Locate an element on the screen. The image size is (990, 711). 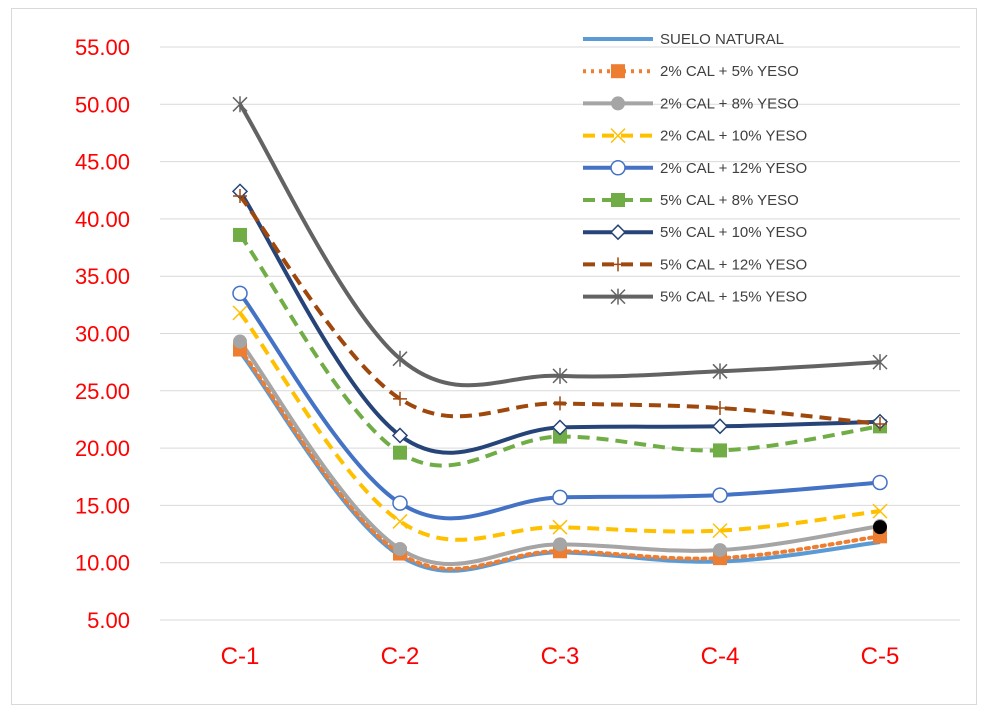
legend-label: 2% CAL + 5% YESO is located at coordinates (729, 71).